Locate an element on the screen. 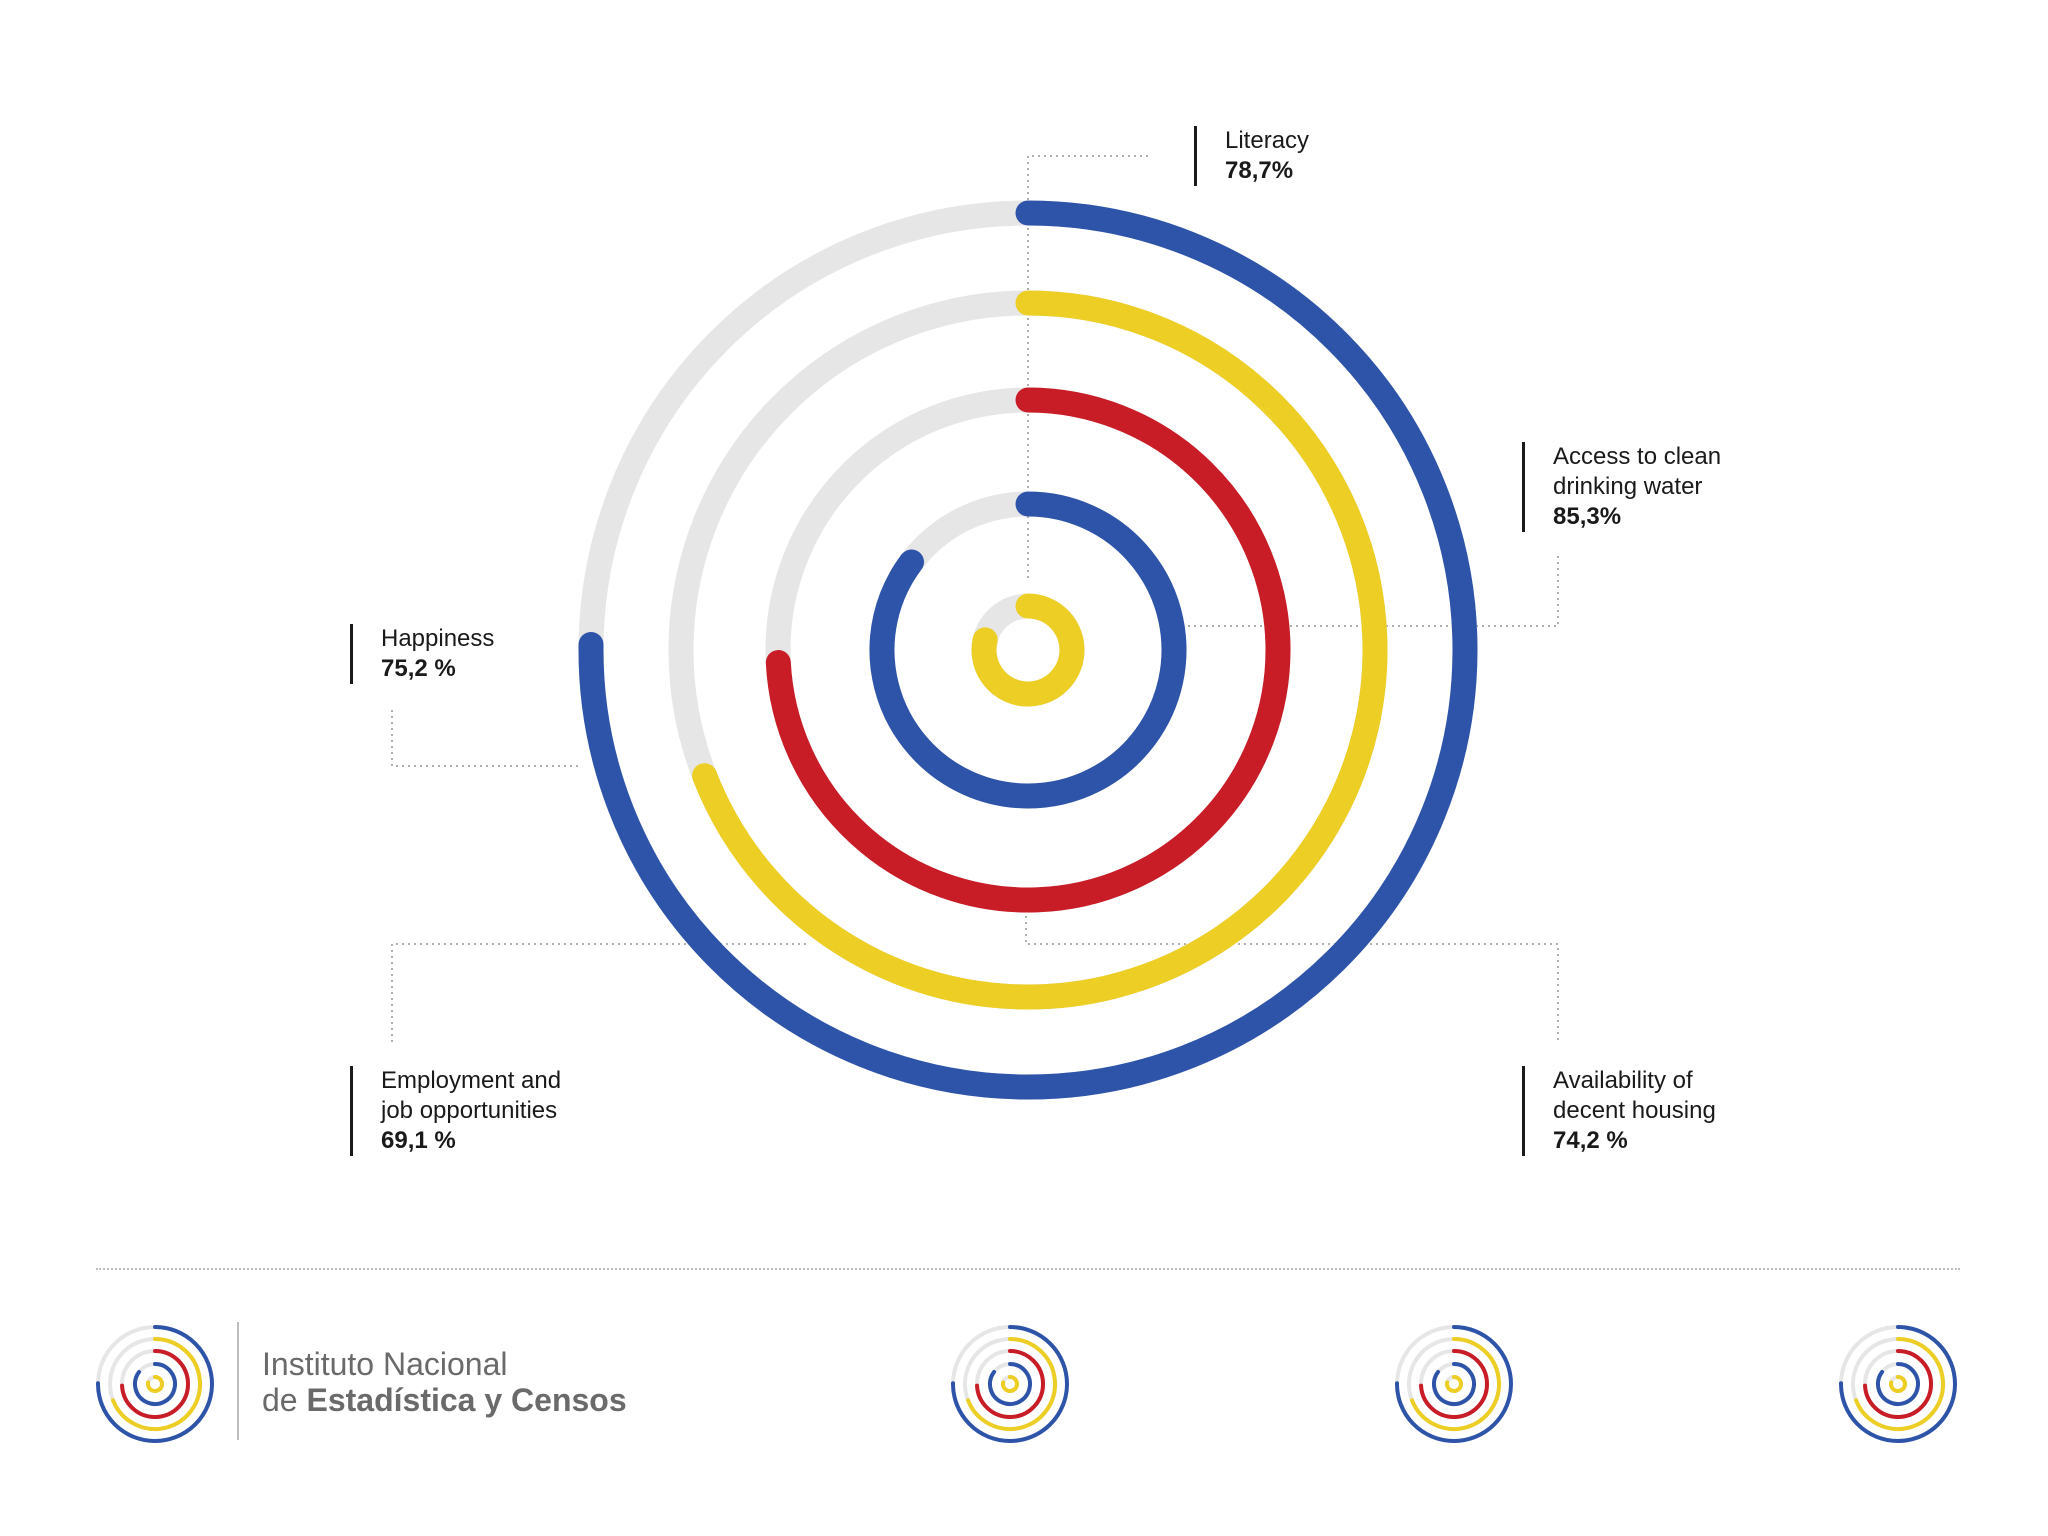 The width and height of the screenshot is (2048, 1536). org-line-2: de Estadística y Censos is located at coordinates (444, 1400).